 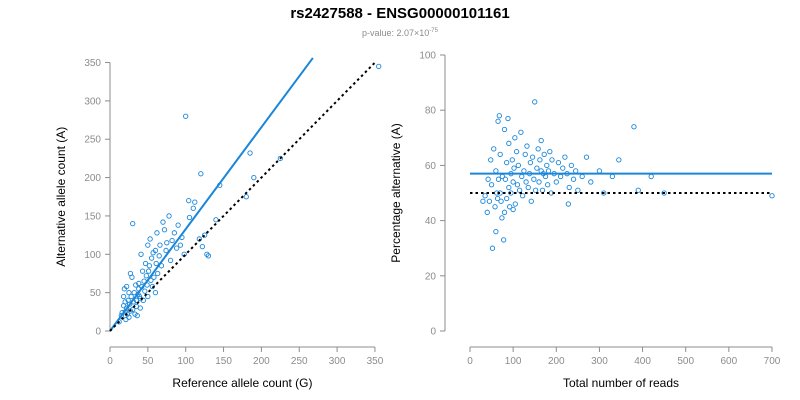 What do you see at coordinates (642, 361) in the screenshot?
I see `x-tick-label: 400` at bounding box center [642, 361].